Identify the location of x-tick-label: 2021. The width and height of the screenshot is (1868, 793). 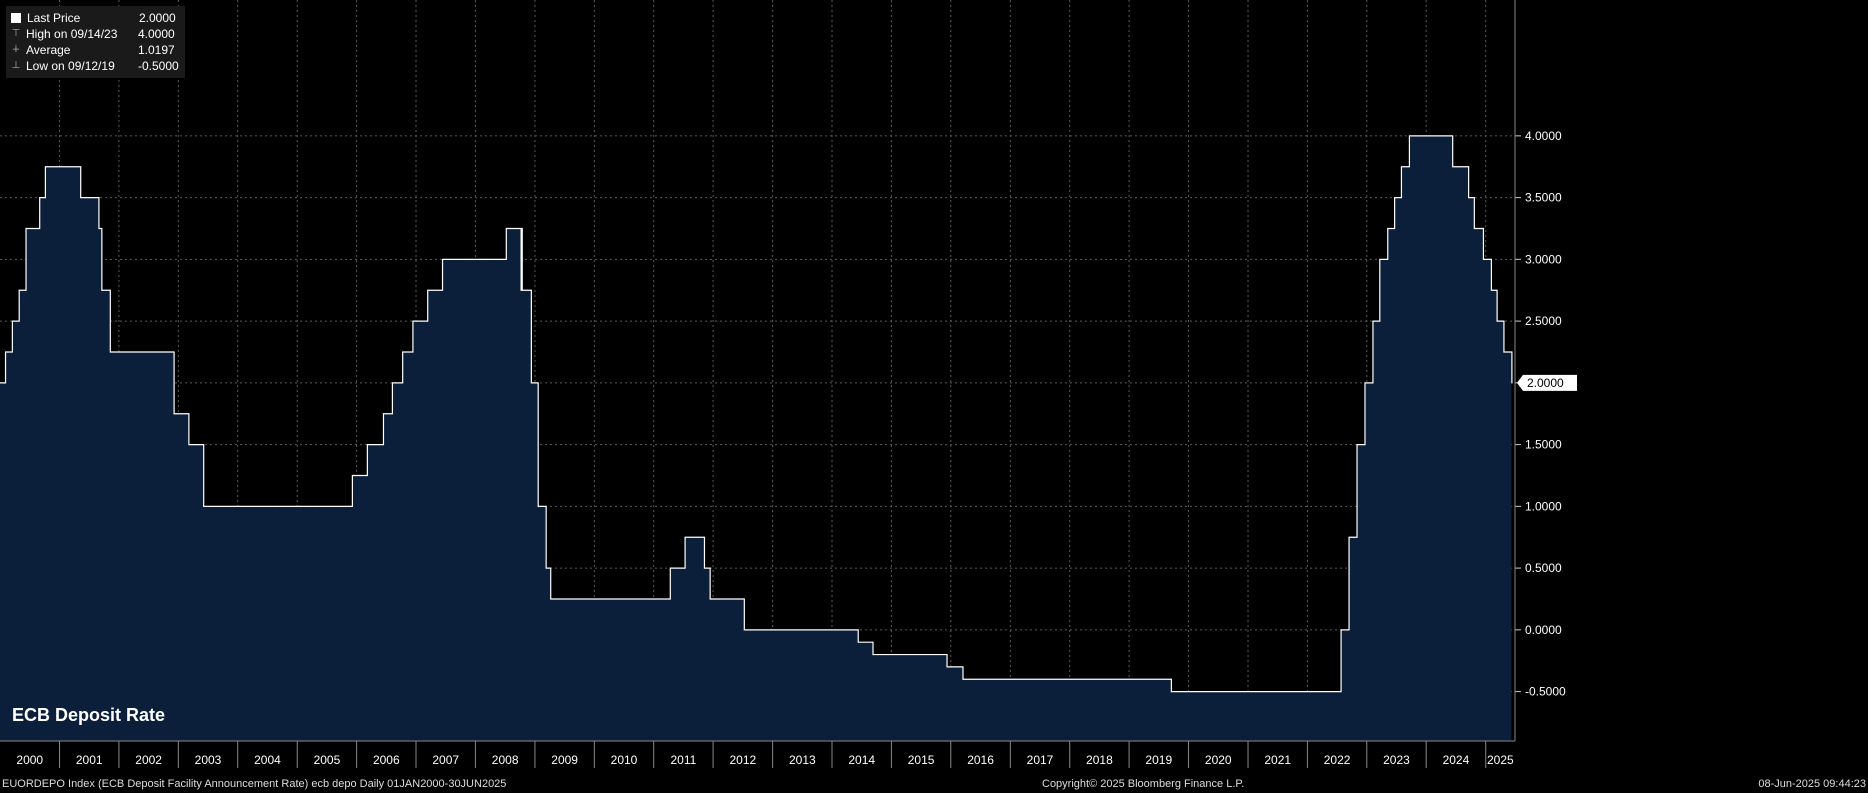
(1277, 760).